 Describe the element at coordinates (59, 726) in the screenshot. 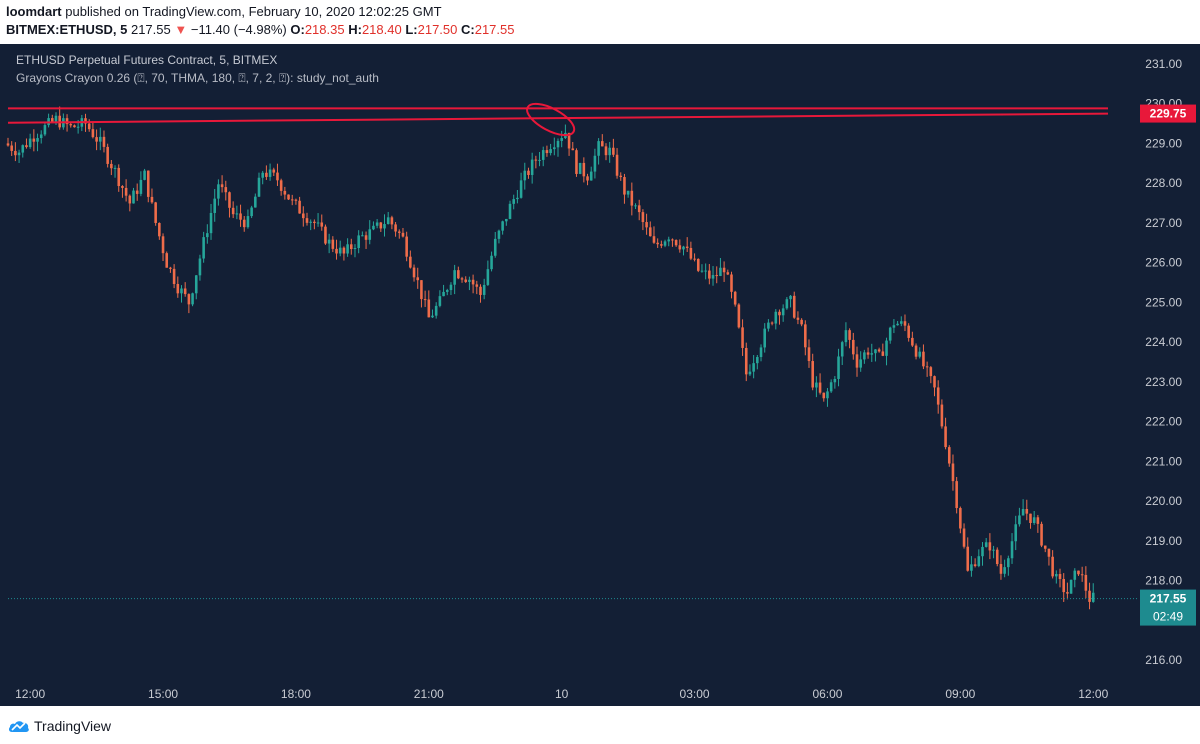

I see `tradingview-logo: TradingView` at that location.